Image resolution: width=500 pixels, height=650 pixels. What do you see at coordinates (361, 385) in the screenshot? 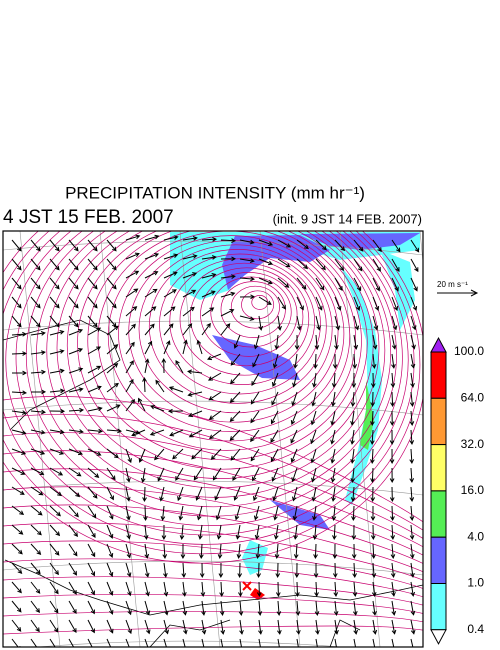
I see `precip-area` at bounding box center [361, 385].